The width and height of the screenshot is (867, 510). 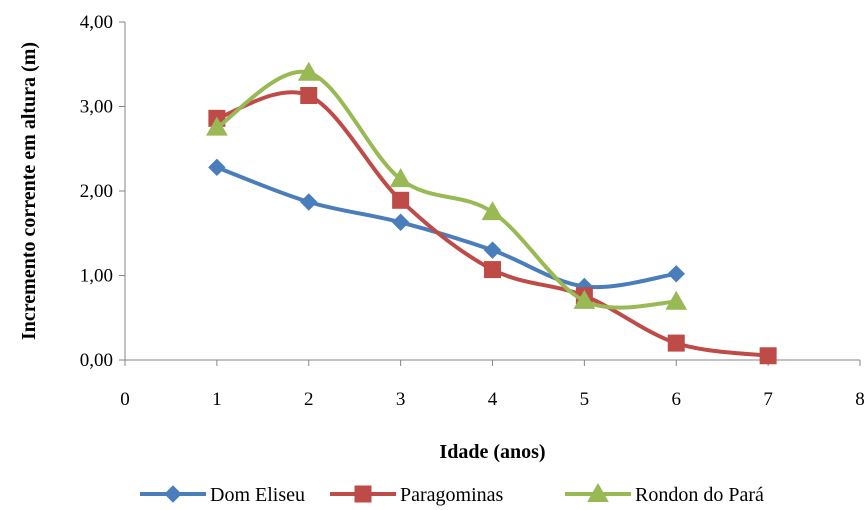 I want to click on legend-item: Rondon do Pará, so click(x=664, y=494).